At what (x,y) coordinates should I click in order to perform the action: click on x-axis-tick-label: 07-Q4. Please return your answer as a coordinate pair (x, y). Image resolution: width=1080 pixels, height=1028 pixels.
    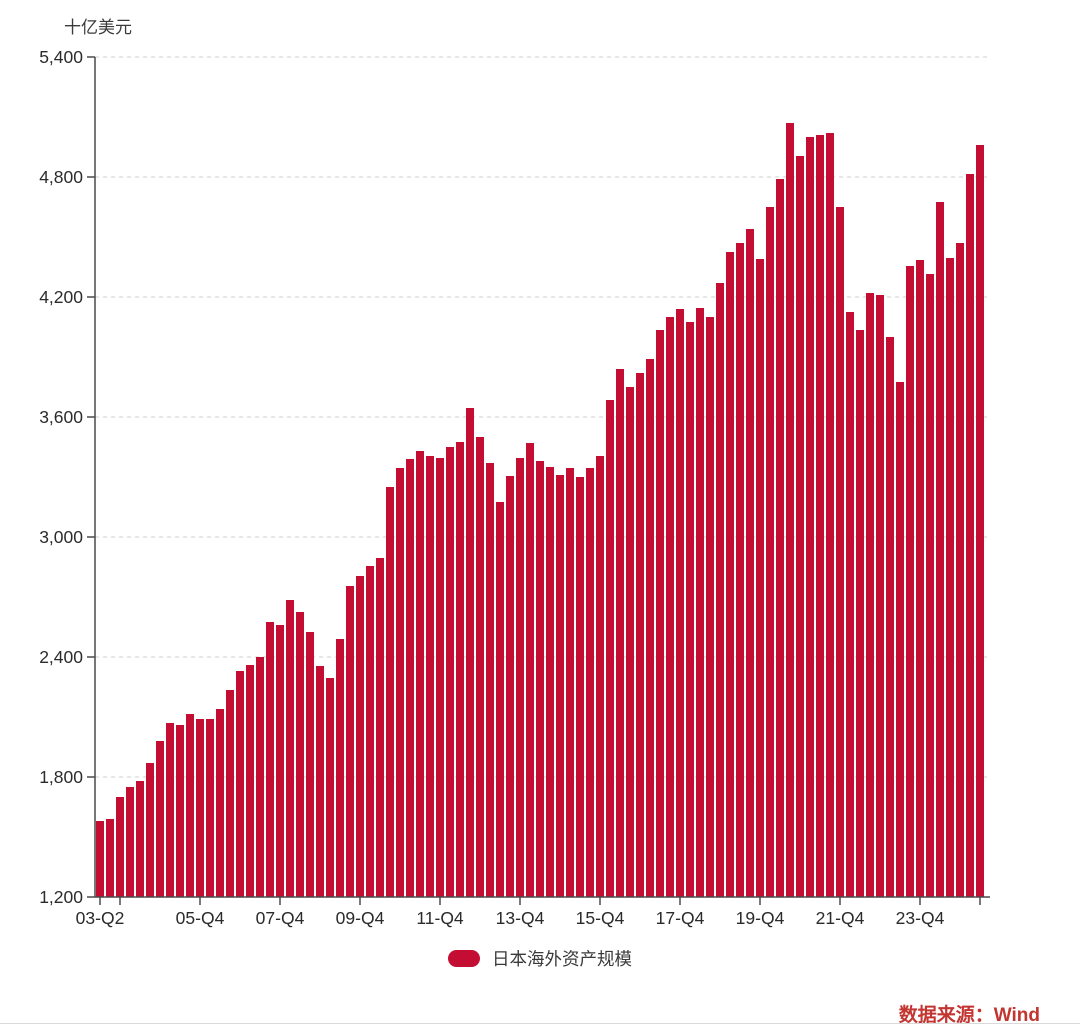
    Looking at the image, I should click on (280, 918).